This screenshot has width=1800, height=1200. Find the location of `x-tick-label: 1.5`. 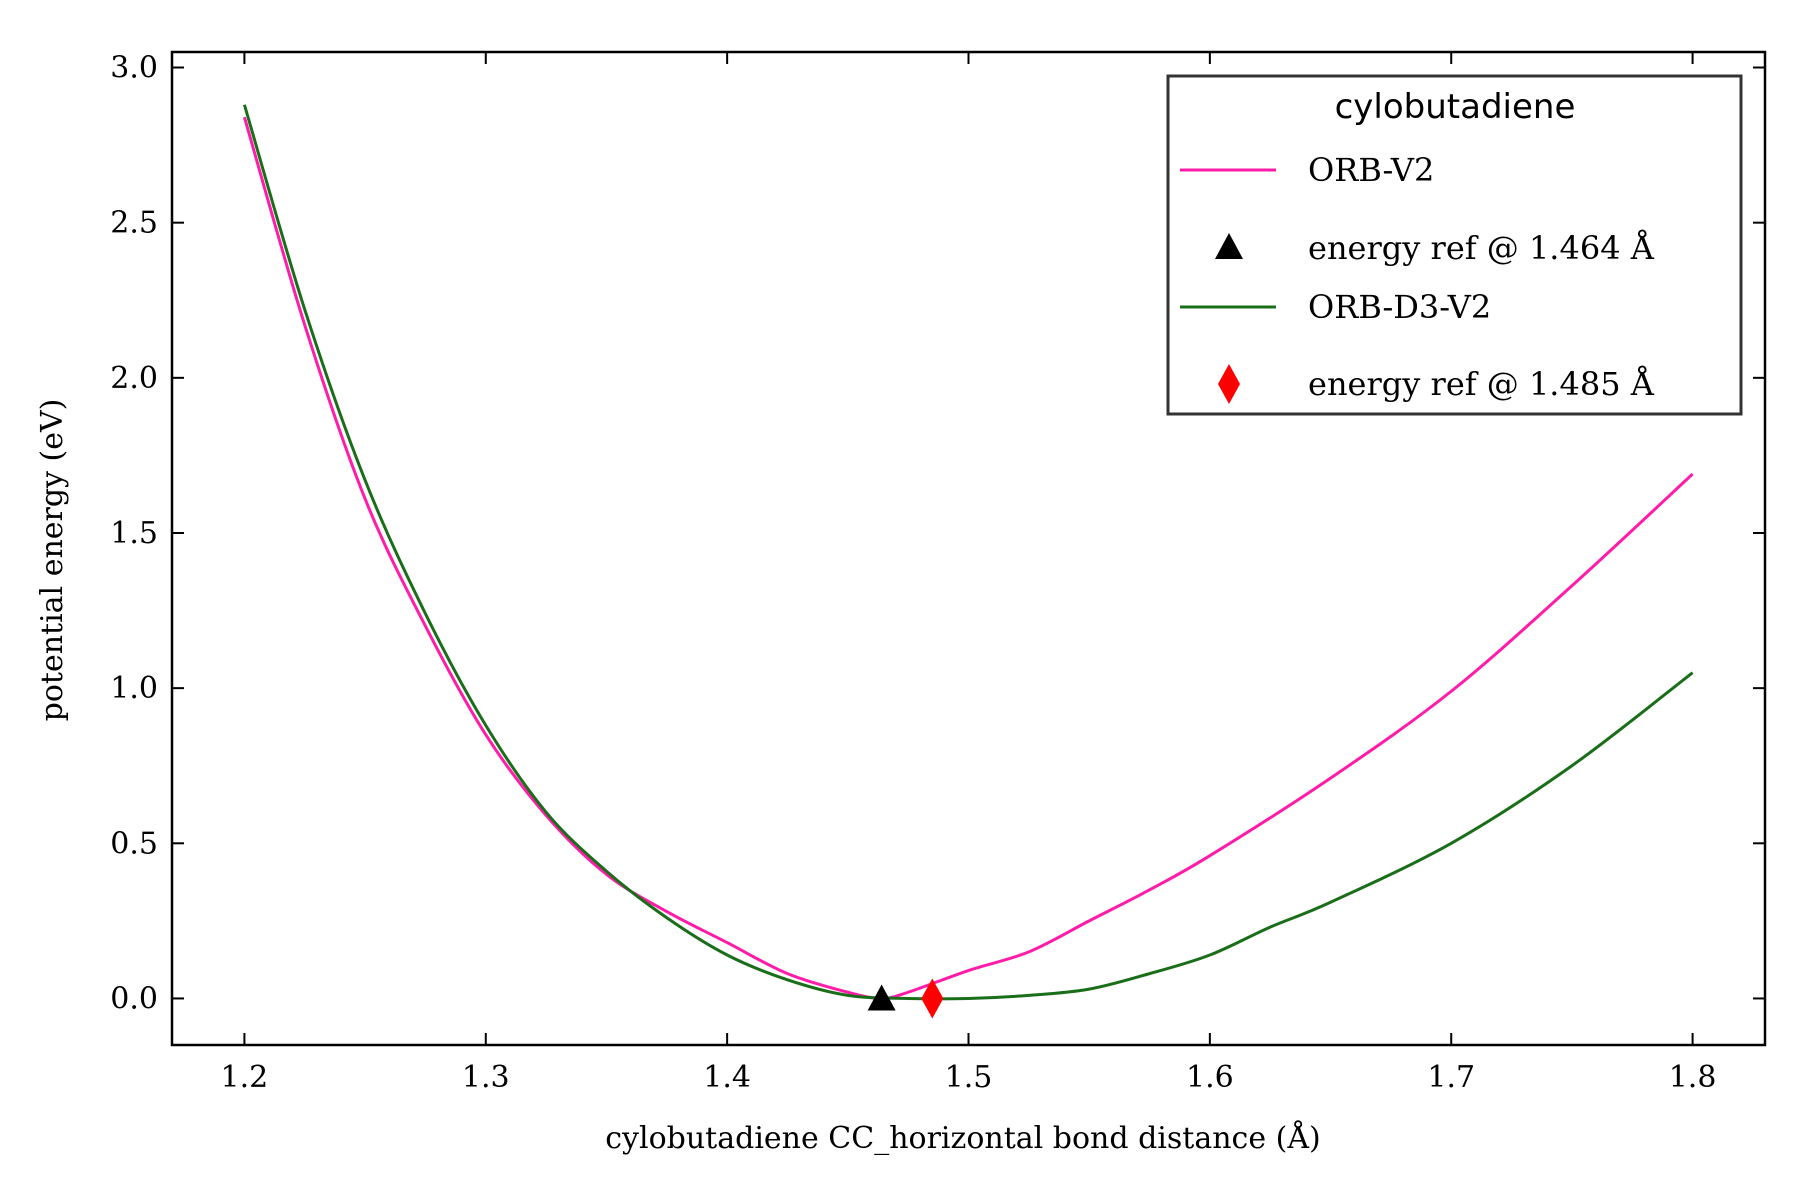

x-tick-label: 1.5 is located at coordinates (969, 1077).